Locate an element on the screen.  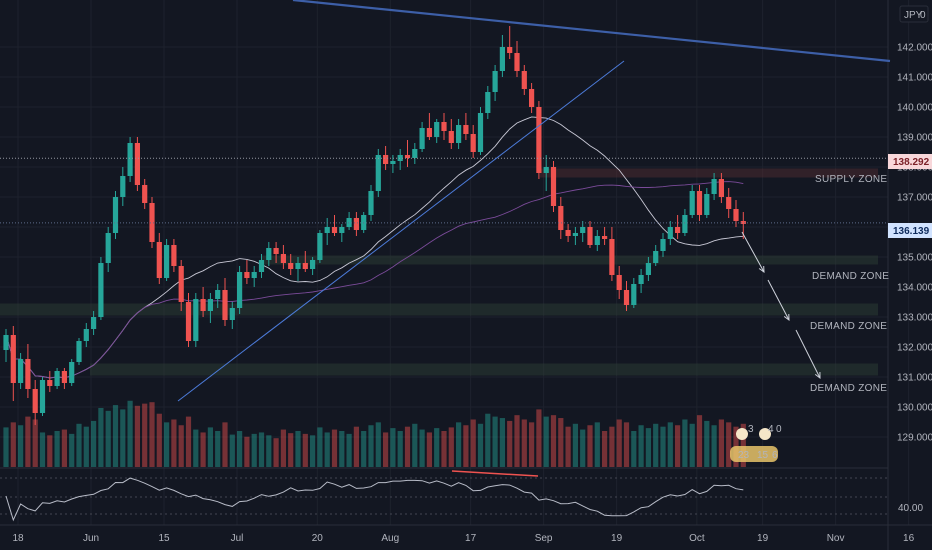
time-axis: 18 Jun 15 Jul 20 Aug 17 Sep 19 Oct 19 Nov 16 is located at coordinates (463, 538).